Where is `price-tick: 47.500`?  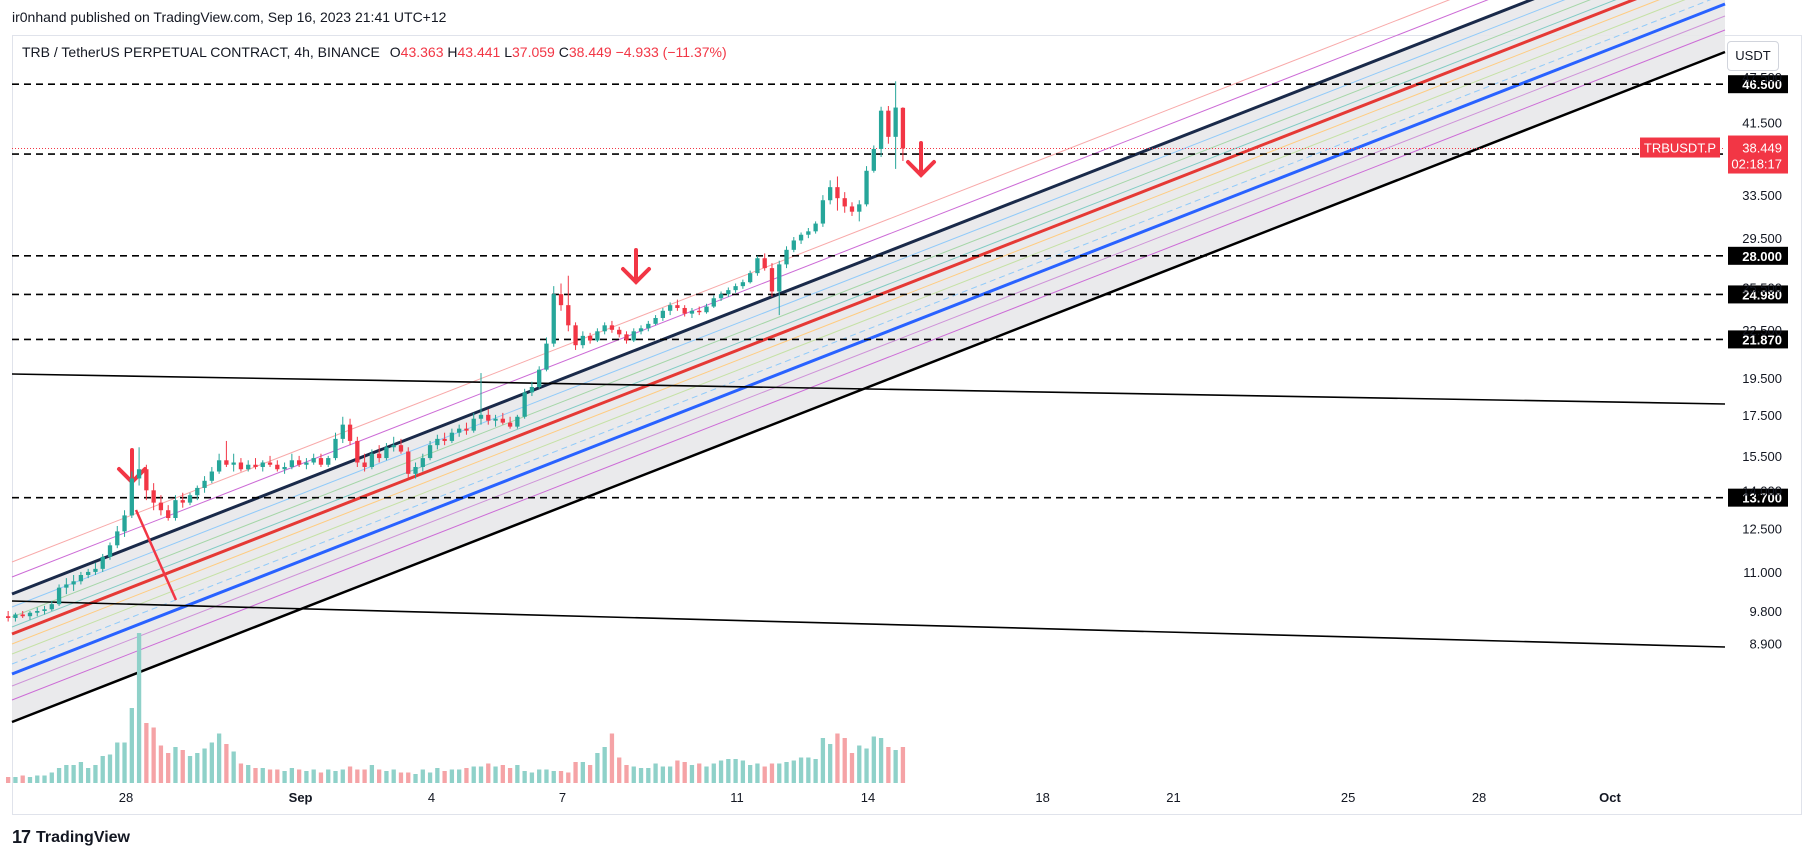 price-tick: 47.500 is located at coordinates (1762, 77).